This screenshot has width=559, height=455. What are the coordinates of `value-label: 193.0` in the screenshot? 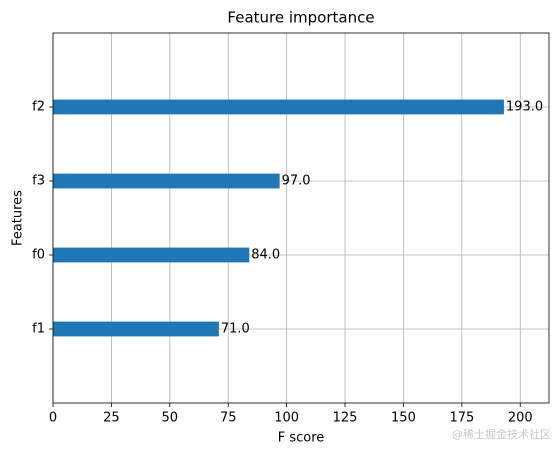 It's located at (524, 107).